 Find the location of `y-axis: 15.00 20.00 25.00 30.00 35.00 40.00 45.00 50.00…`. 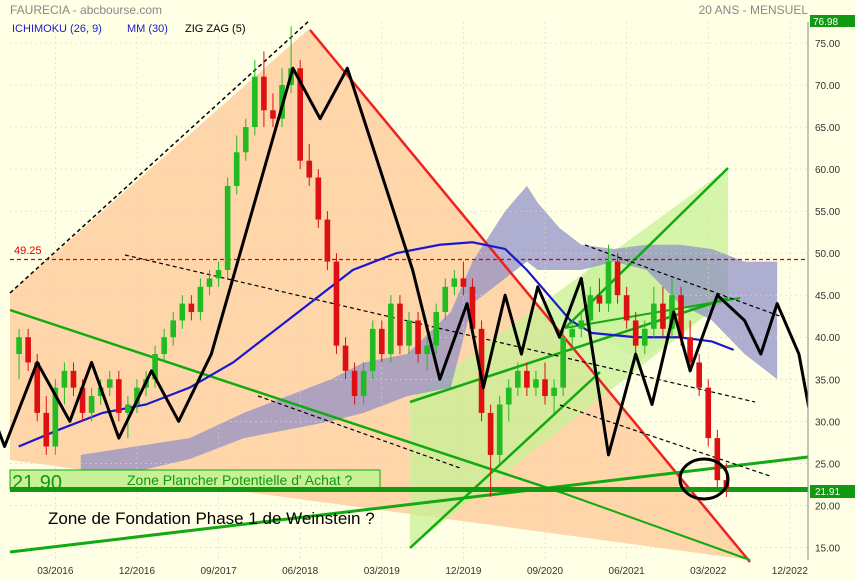

y-axis: 15.00 20.00 25.00 30.00 35.00 40.00 45.00 50.00… is located at coordinates (827, 296).